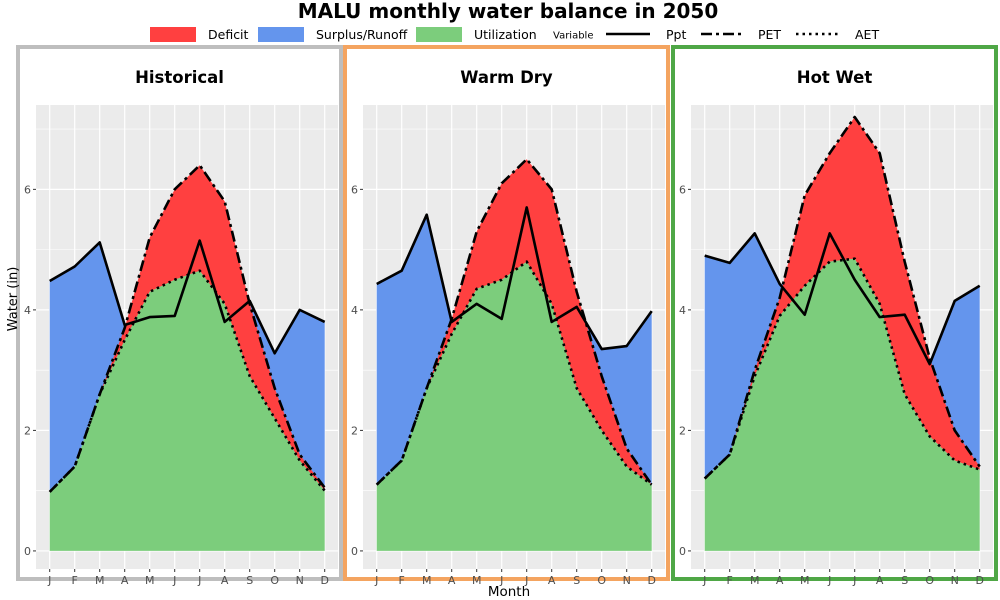  What do you see at coordinates (354, 551) in the screenshot?
I see `y-tick-label-warm_dry: 0` at bounding box center [354, 551].